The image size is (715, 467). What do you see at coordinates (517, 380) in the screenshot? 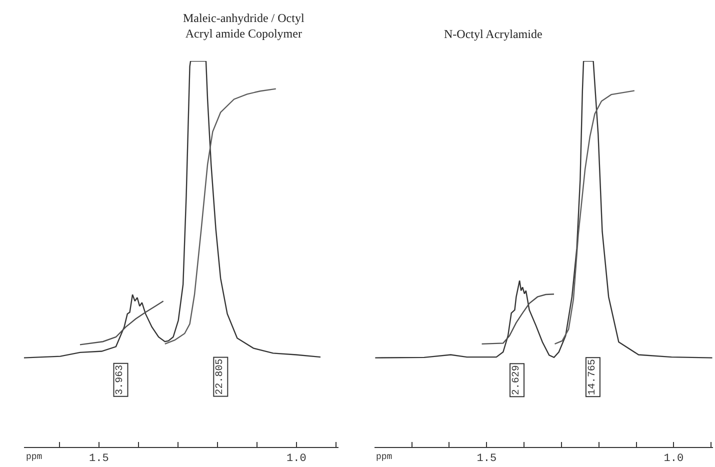
I see `annotation: 2.629` at bounding box center [517, 380].